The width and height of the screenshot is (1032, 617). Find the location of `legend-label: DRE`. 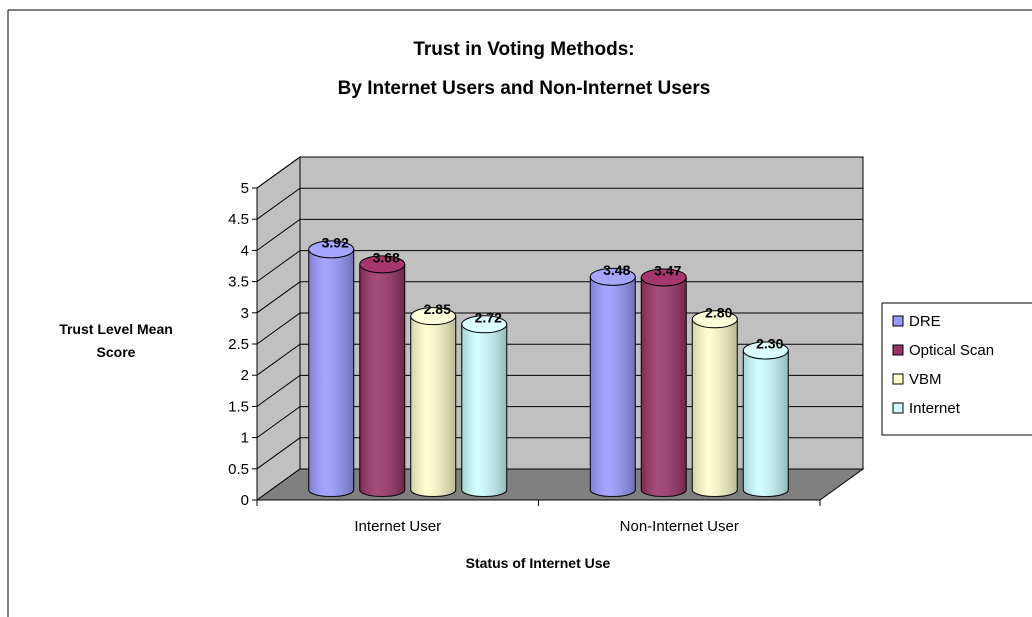

legend-label: DRE is located at coordinates (925, 321).